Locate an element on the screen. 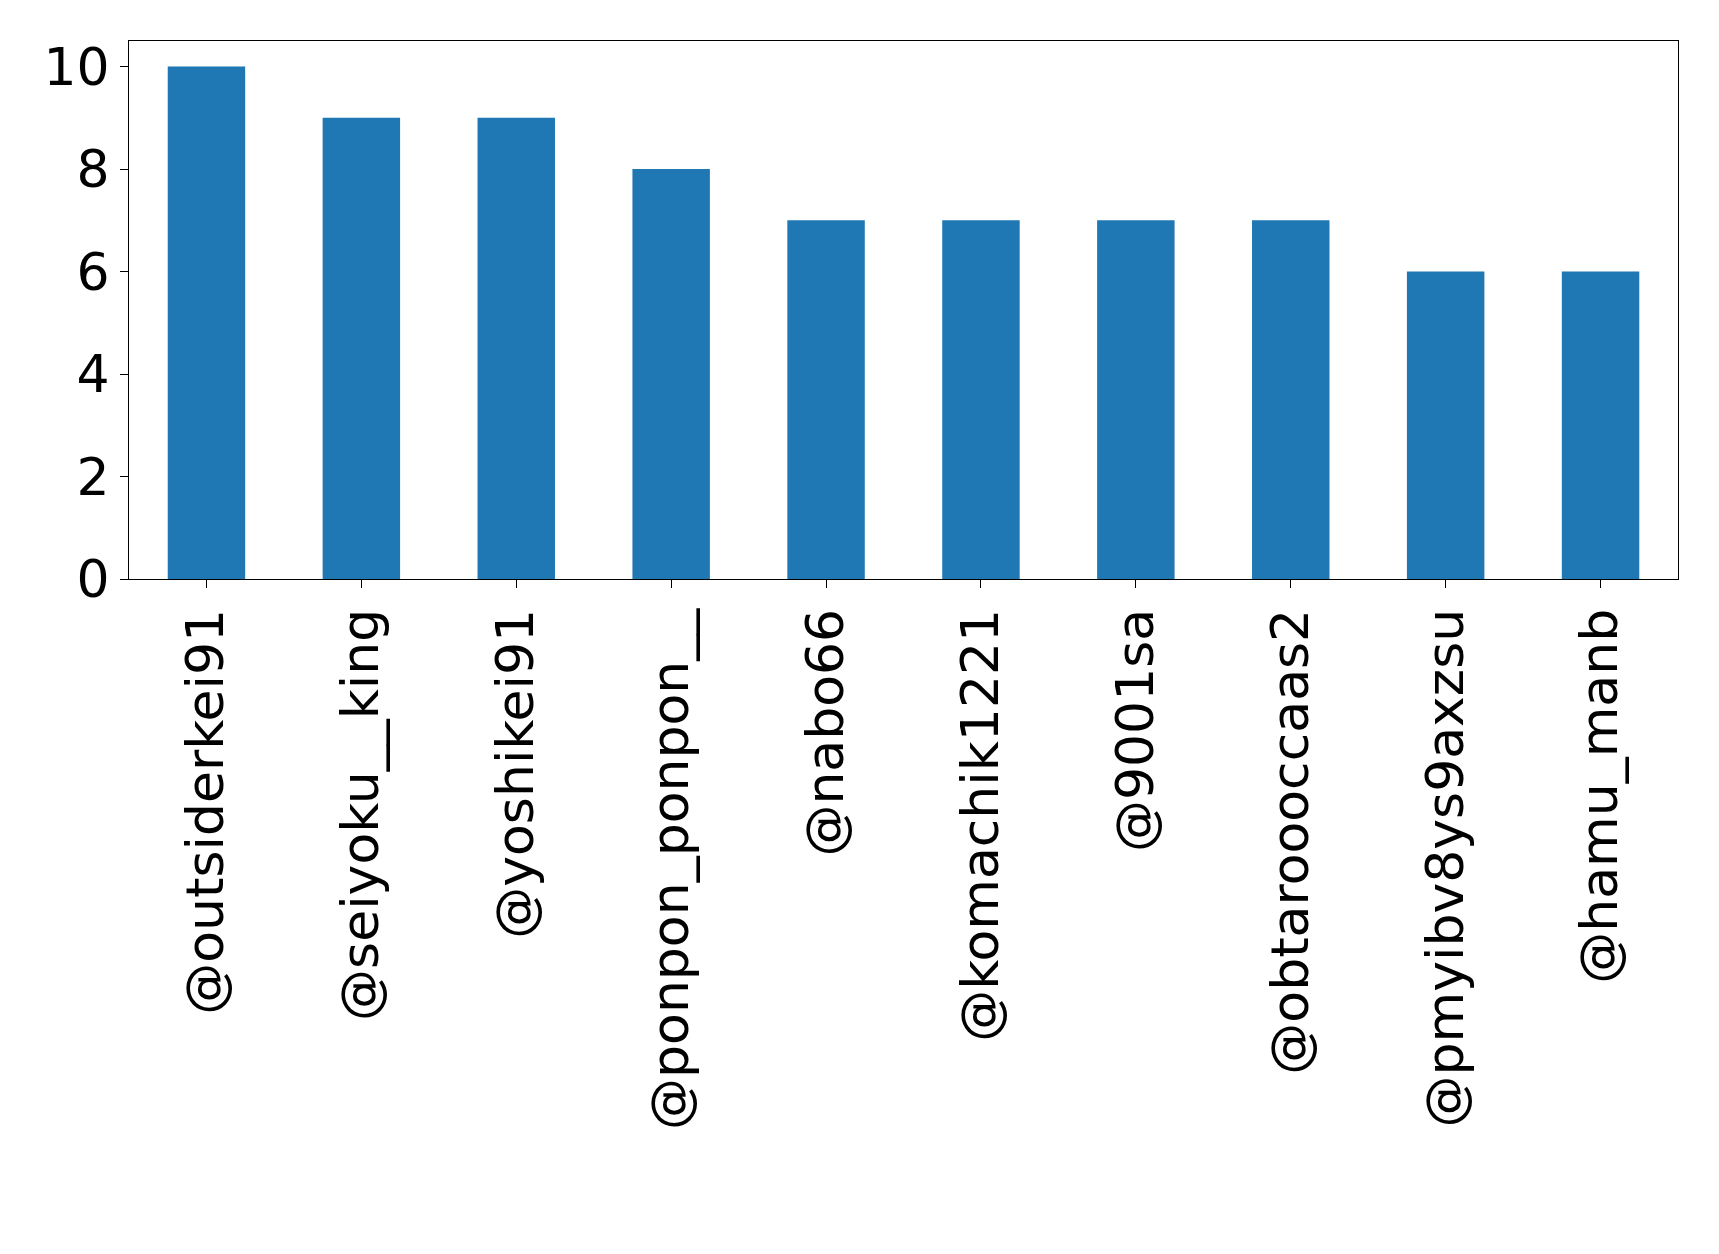  x-tick-label: @hamu_manb is located at coordinates (1599, 796).